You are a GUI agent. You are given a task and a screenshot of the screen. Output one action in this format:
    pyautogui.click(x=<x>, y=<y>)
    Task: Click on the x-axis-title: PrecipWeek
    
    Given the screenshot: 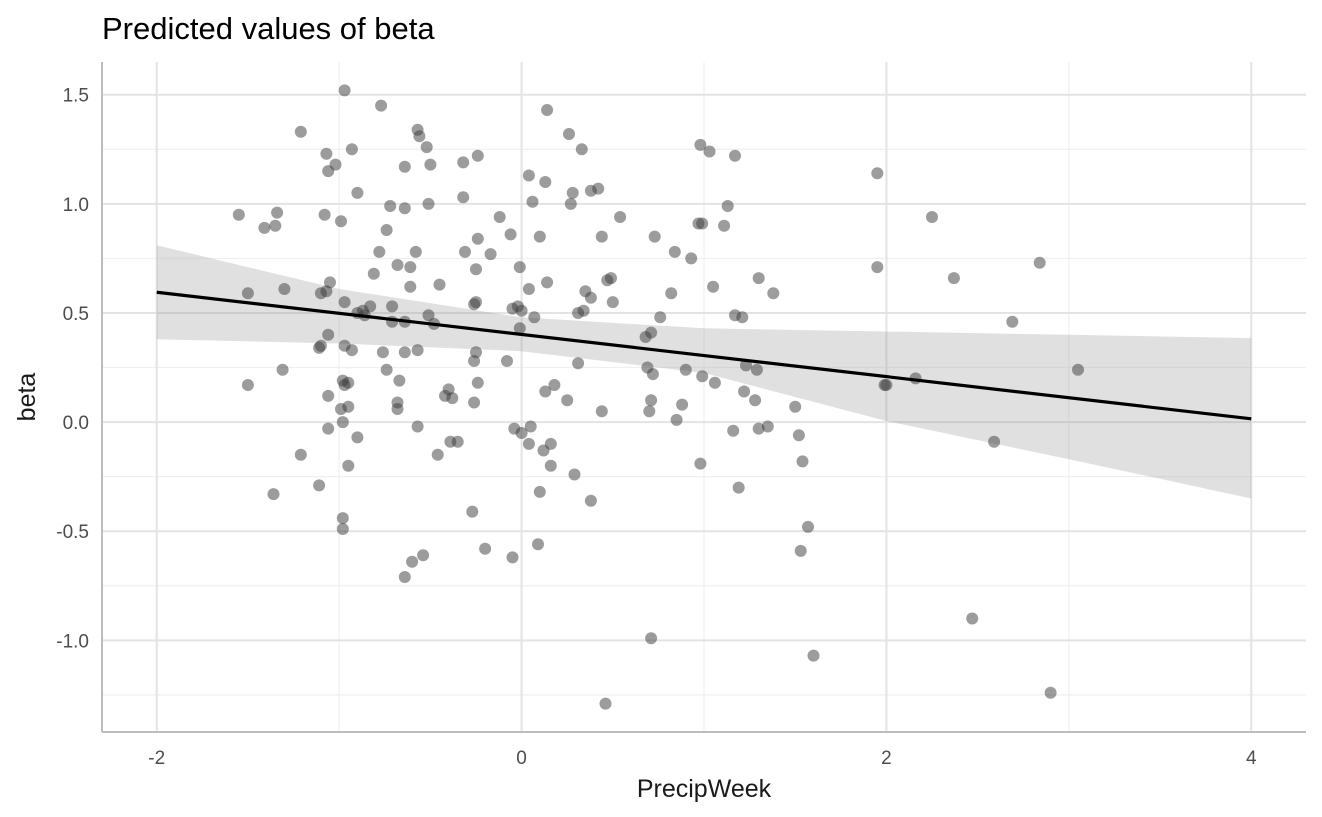 What is the action you would take?
    pyautogui.click(x=704, y=789)
    